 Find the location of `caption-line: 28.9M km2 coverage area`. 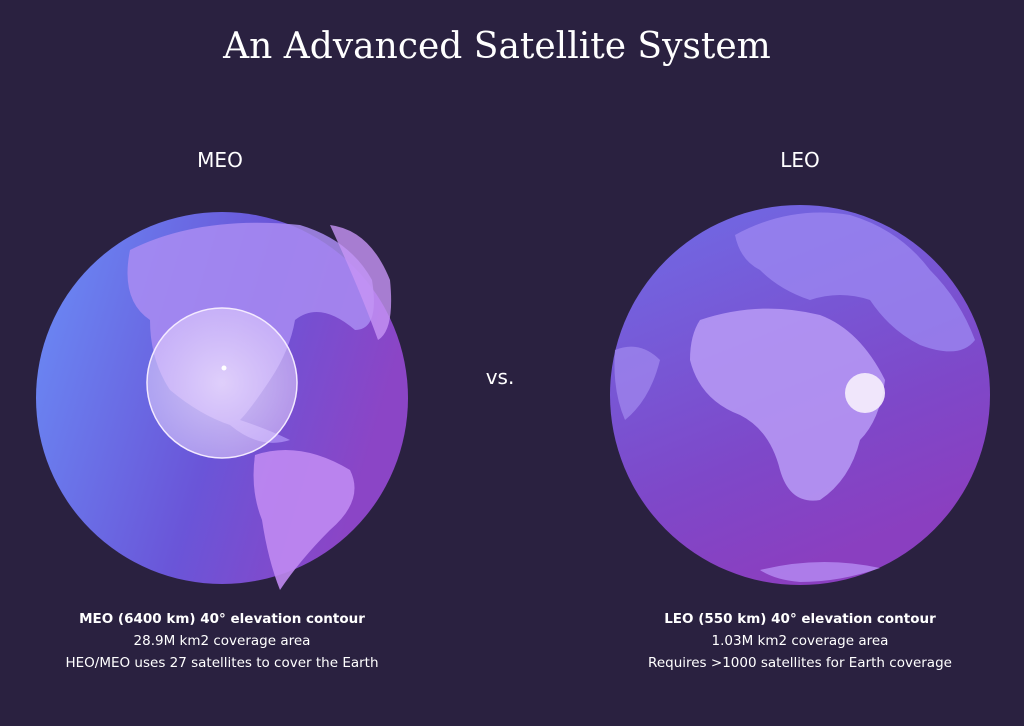

caption-line: 28.9M km2 coverage area is located at coordinates (222, 641).